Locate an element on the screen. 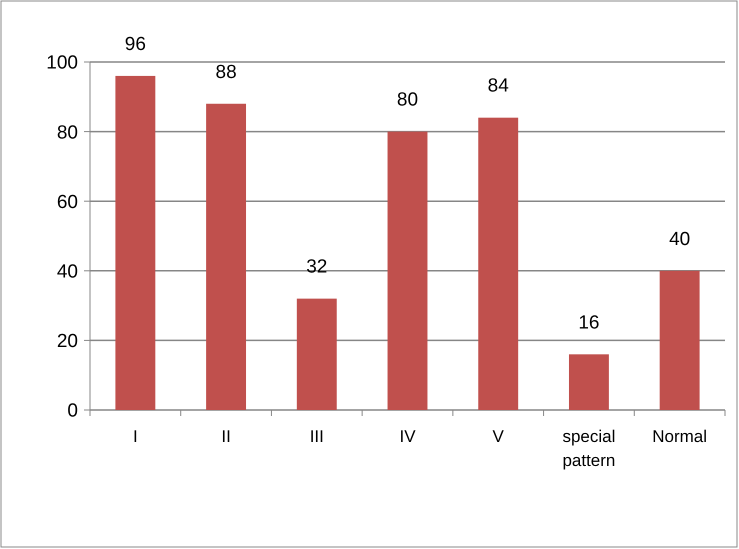 This screenshot has width=739, height=549. y-tick-label: 40 is located at coordinates (67, 271).